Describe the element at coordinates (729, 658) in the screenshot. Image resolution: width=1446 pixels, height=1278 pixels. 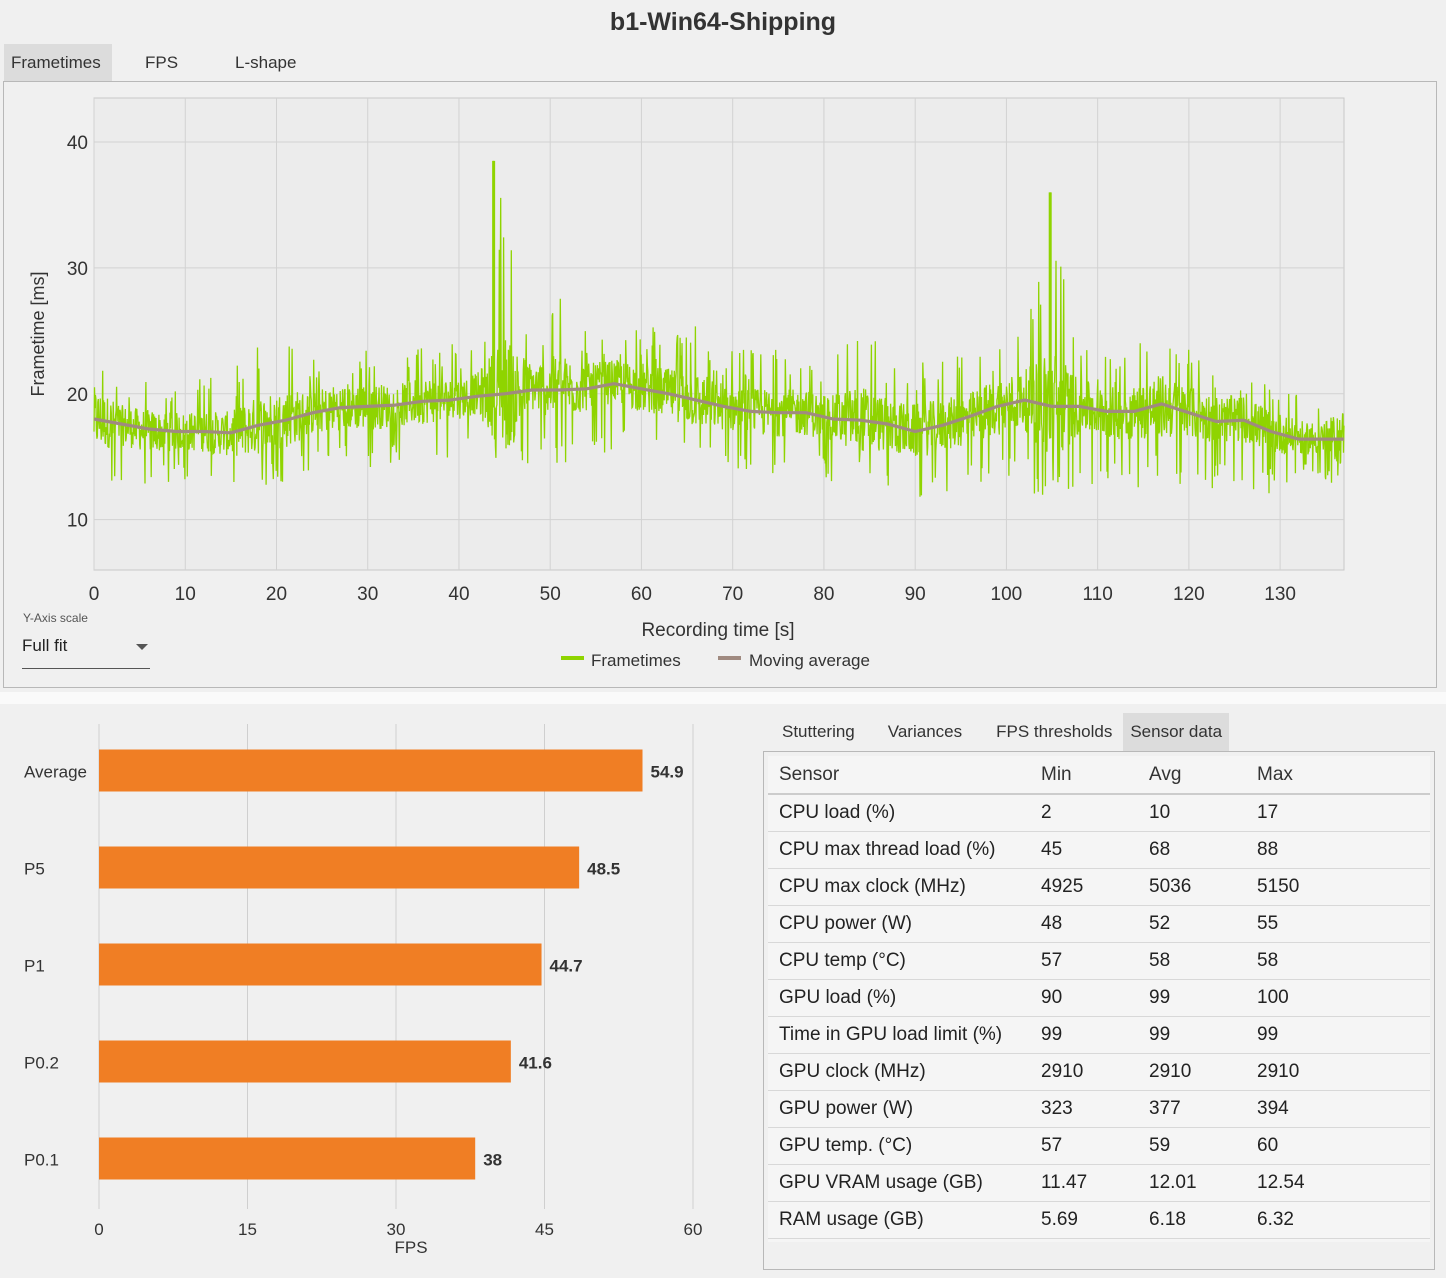
I see `legend-swatch-moving-average` at that location.